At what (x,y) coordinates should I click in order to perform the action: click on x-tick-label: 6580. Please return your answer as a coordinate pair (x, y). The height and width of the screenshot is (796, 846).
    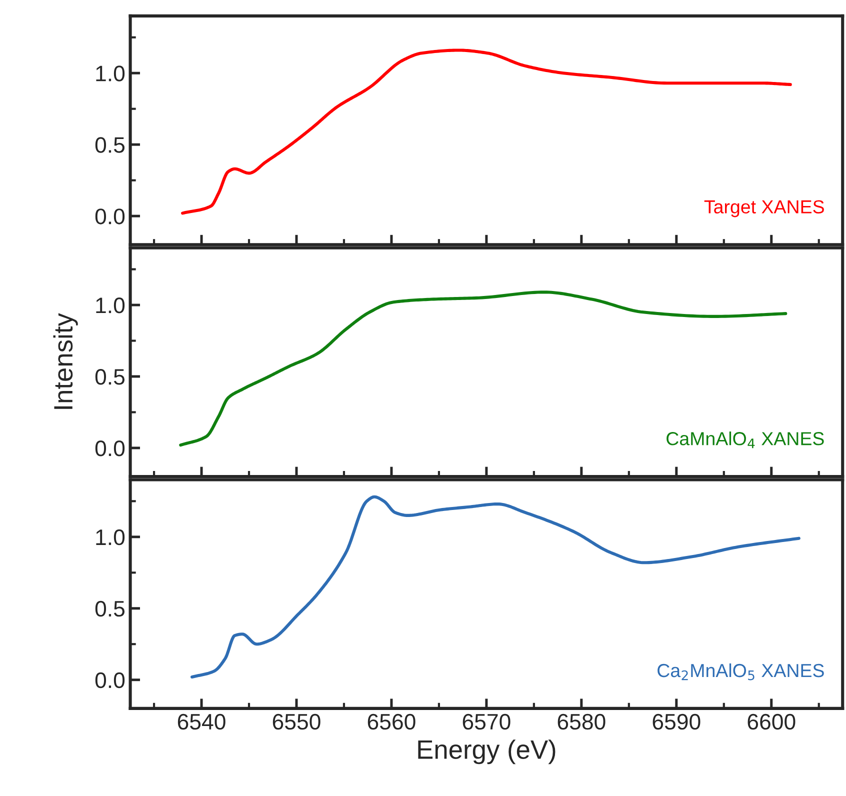
    Looking at the image, I should click on (582, 722).